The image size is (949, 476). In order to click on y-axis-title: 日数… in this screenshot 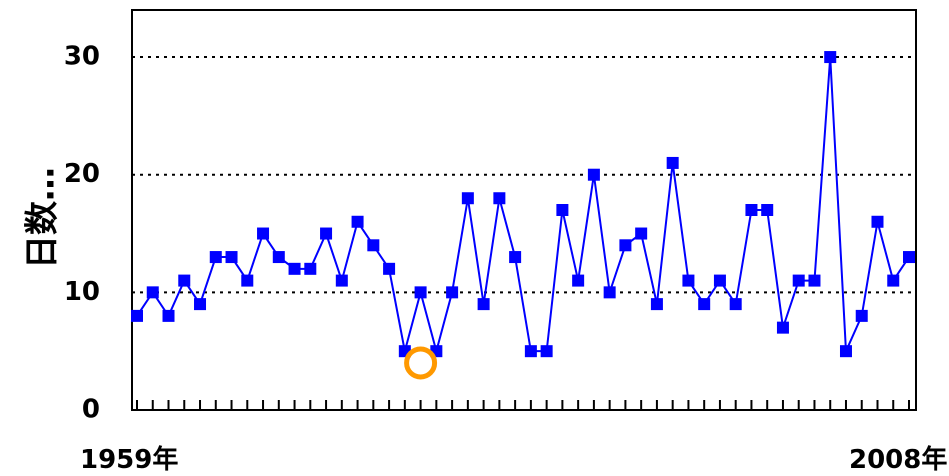, I will do `click(43, 218)`.